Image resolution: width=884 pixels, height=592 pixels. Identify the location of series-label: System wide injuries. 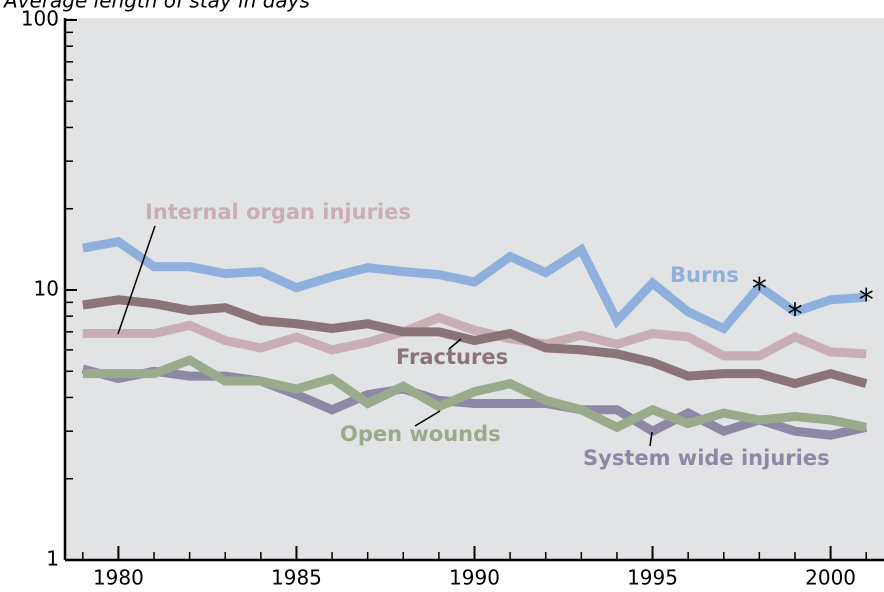
(706, 458).